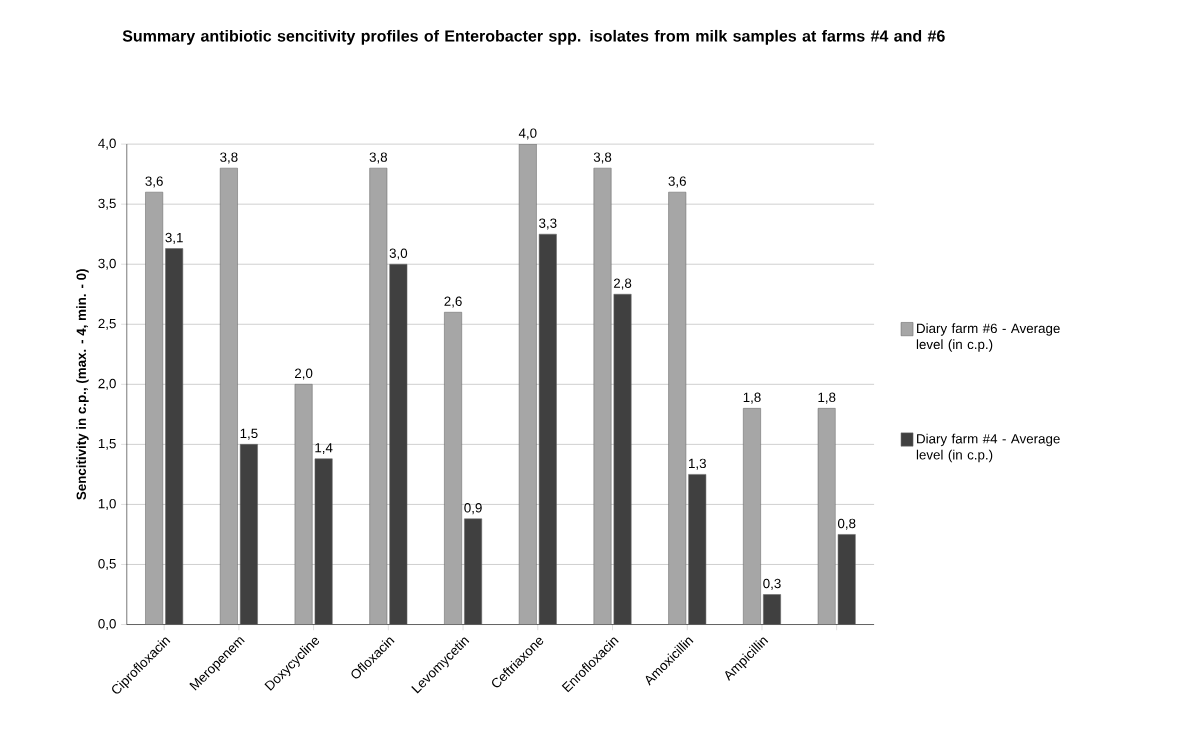 The image size is (1181, 751). Describe the element at coordinates (697, 464) in the screenshot. I see `data-label: 1,3` at that location.